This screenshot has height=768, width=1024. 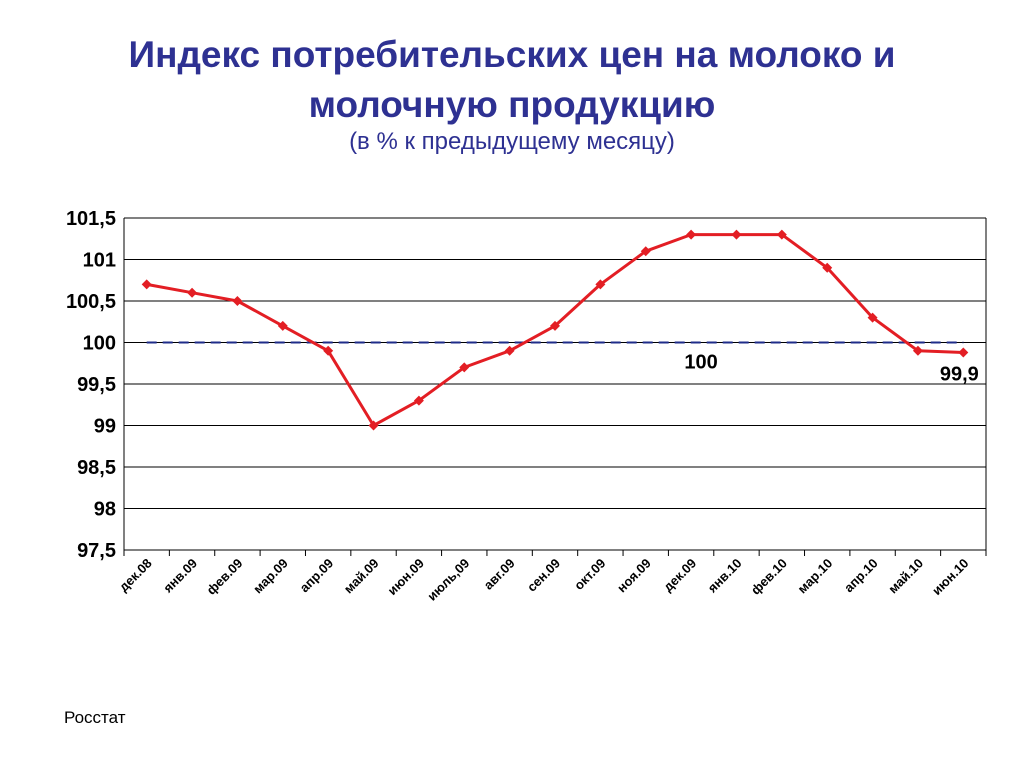 I want to click on x-tick-label: июн.10, so click(x=950, y=577).